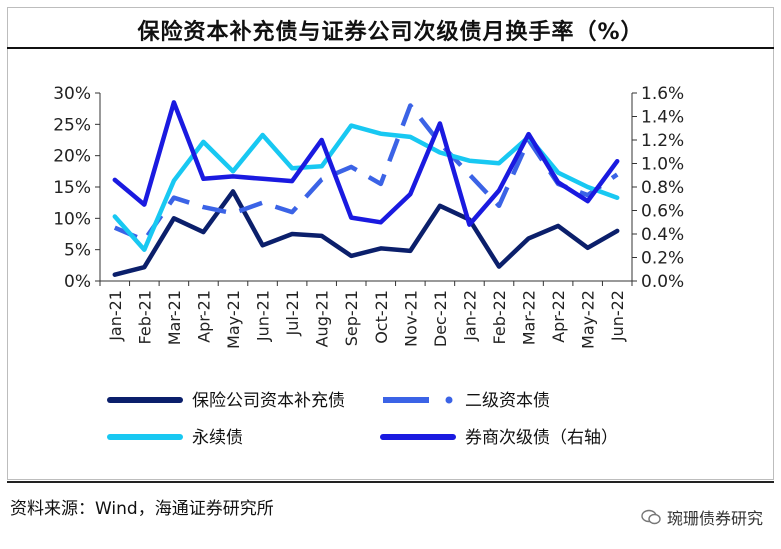 The height and width of the screenshot is (549, 781). I want to click on right-tick-label: 0.2%, so click(662, 259).